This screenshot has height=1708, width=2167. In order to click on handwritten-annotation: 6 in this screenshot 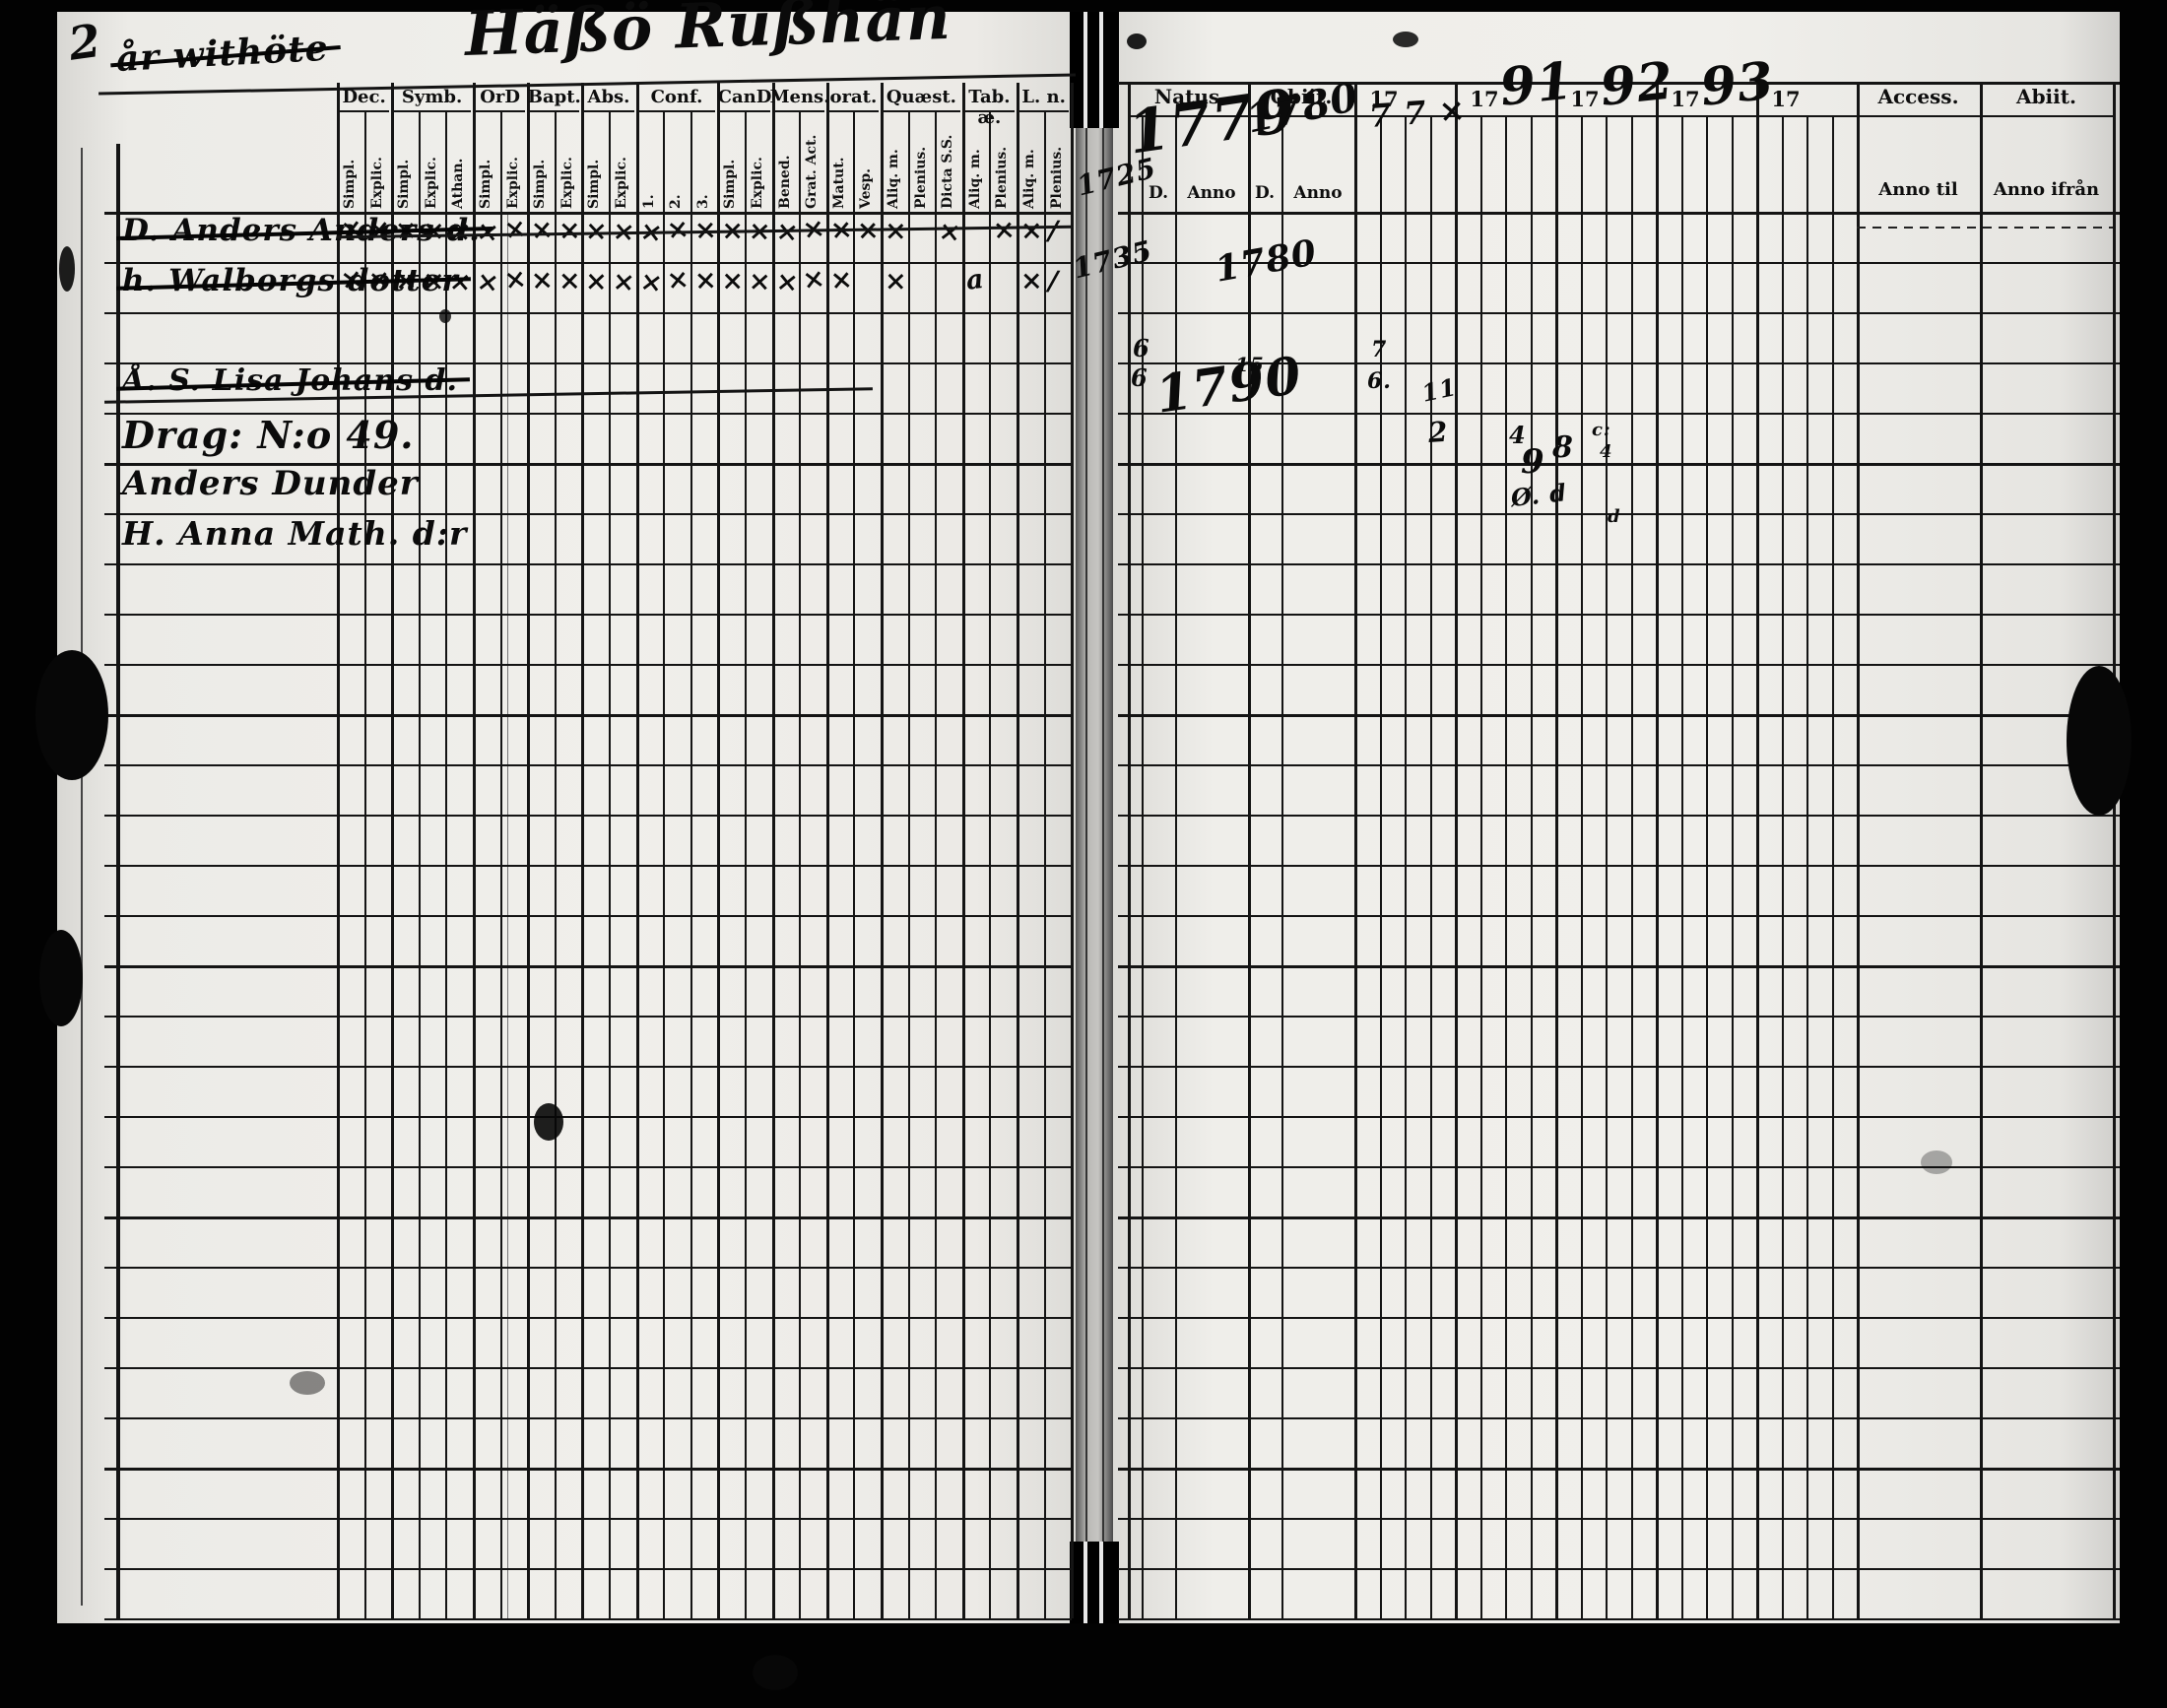, I will do `click(1141, 348)`.